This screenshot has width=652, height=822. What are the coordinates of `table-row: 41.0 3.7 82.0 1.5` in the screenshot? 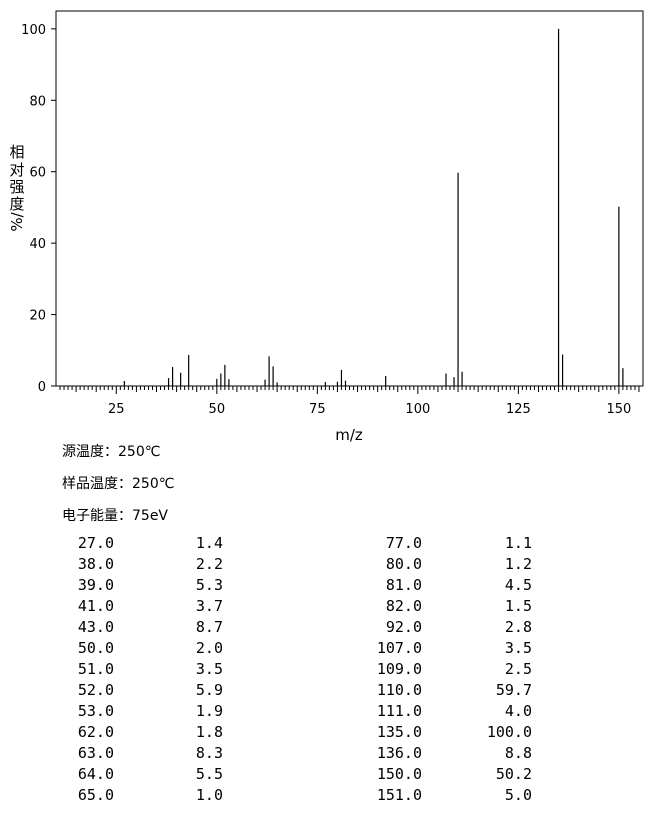 It's located at (326, 607).